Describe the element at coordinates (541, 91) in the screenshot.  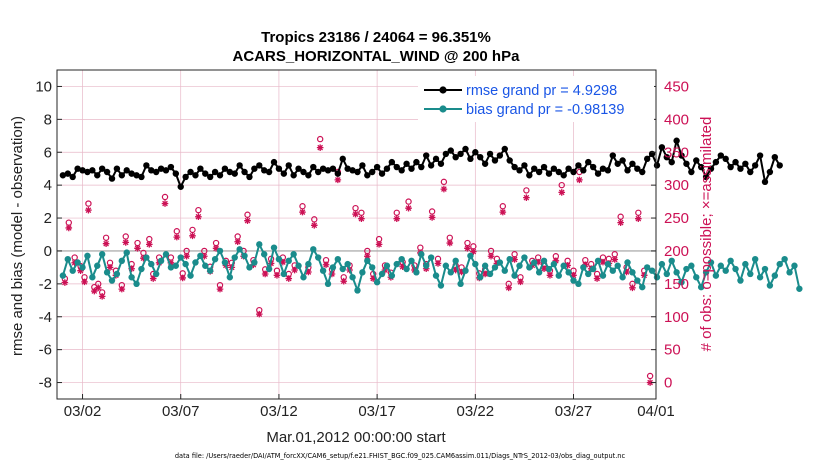
I see `legend-rmse-label: rmse grand pr = 4.9298` at that location.